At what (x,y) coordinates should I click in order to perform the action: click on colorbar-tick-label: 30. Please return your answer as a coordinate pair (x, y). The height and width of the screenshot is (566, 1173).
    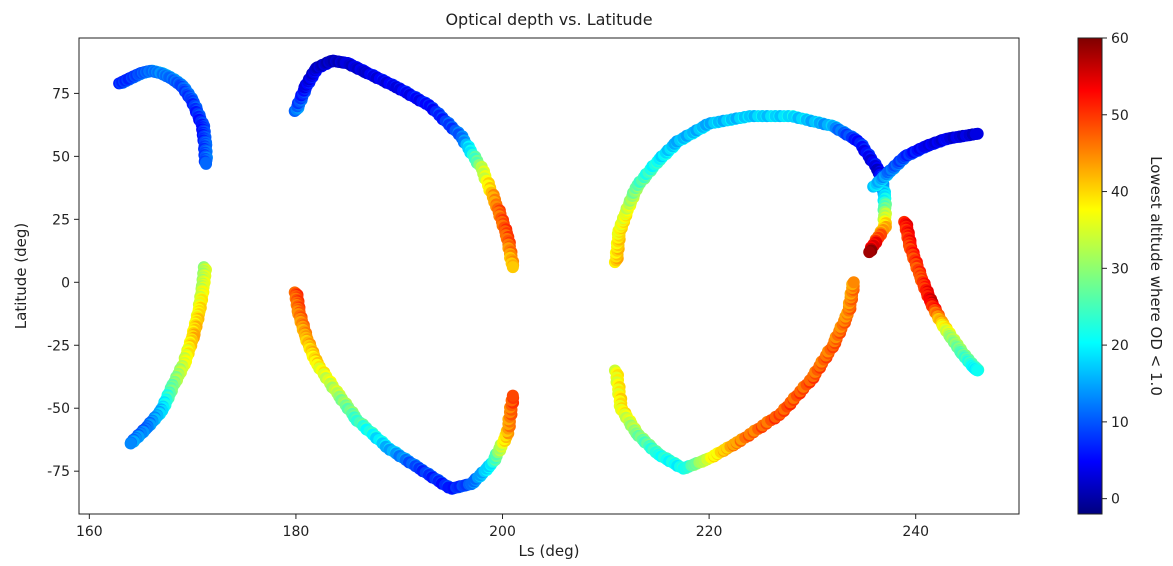
    Looking at the image, I should click on (1120, 269).